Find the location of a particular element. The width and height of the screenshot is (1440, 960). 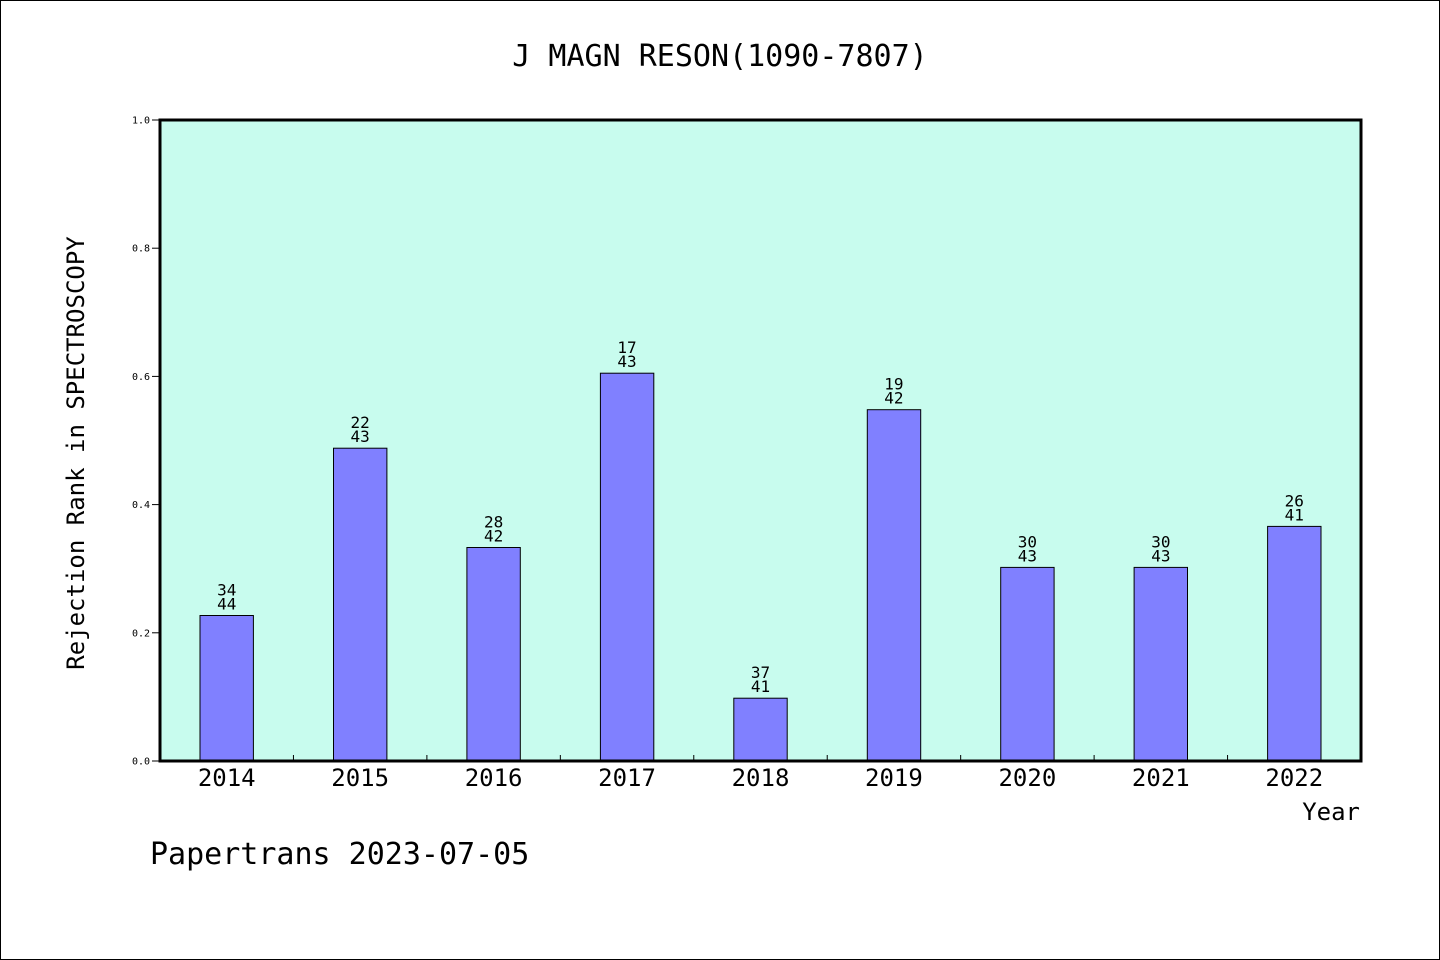

x-tick-label-2021: 2021 is located at coordinates (1161, 778).